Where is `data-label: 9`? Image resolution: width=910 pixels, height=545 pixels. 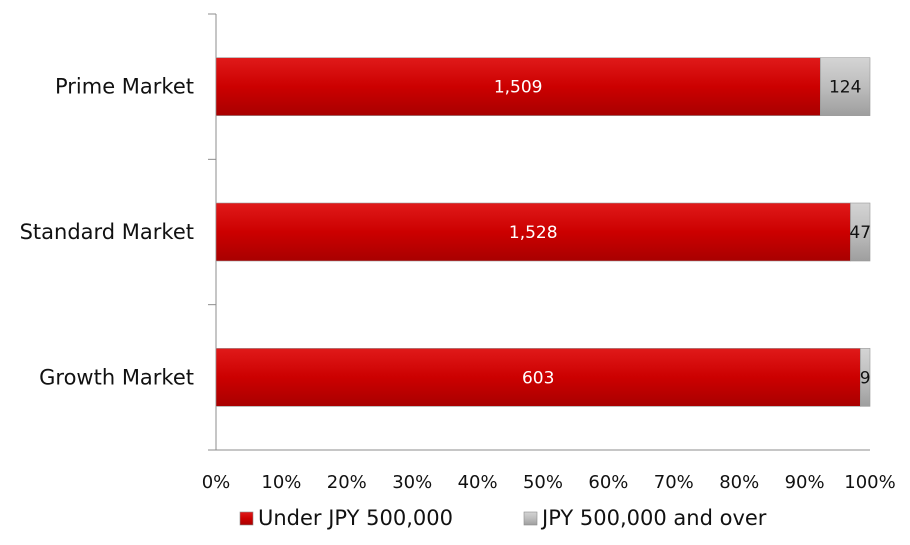 data-label: 9 is located at coordinates (865, 378).